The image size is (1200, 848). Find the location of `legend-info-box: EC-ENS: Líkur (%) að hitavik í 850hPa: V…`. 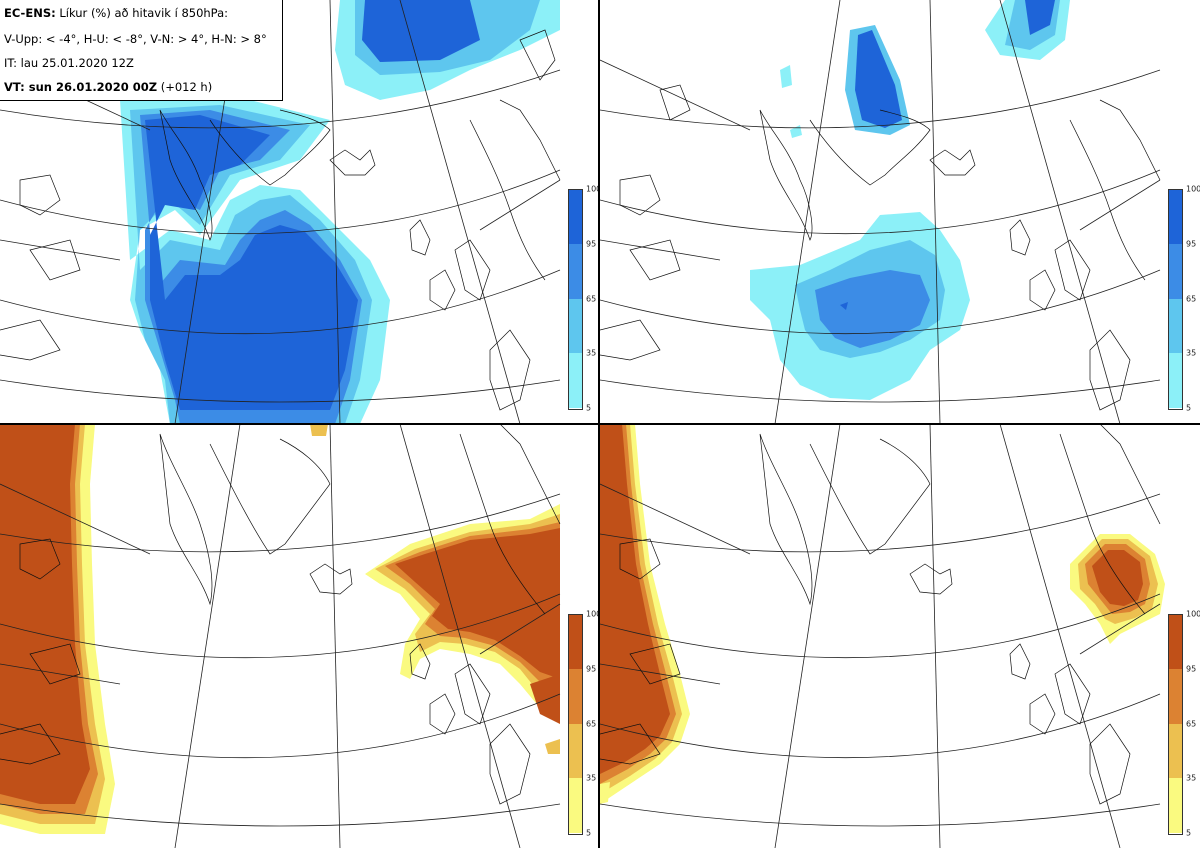

legend-info-box: EC-ENS: Líkur (%) að hitavik í 850hPa: V… is located at coordinates (141, 50).